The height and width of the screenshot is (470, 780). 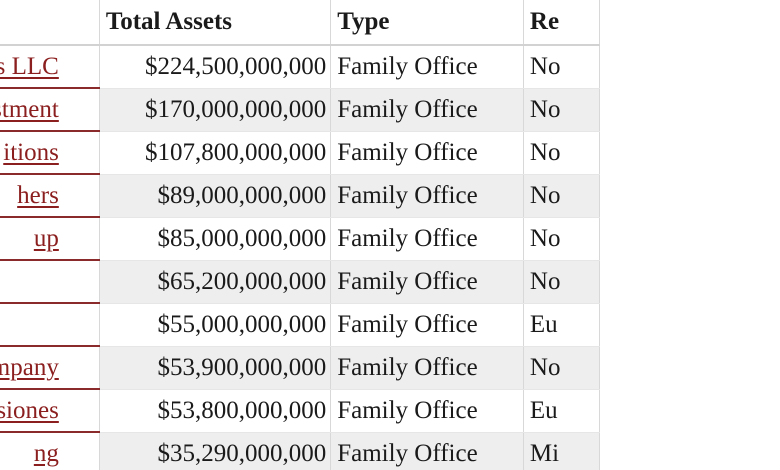 I want to click on column-header-name, so click(x=50, y=23).